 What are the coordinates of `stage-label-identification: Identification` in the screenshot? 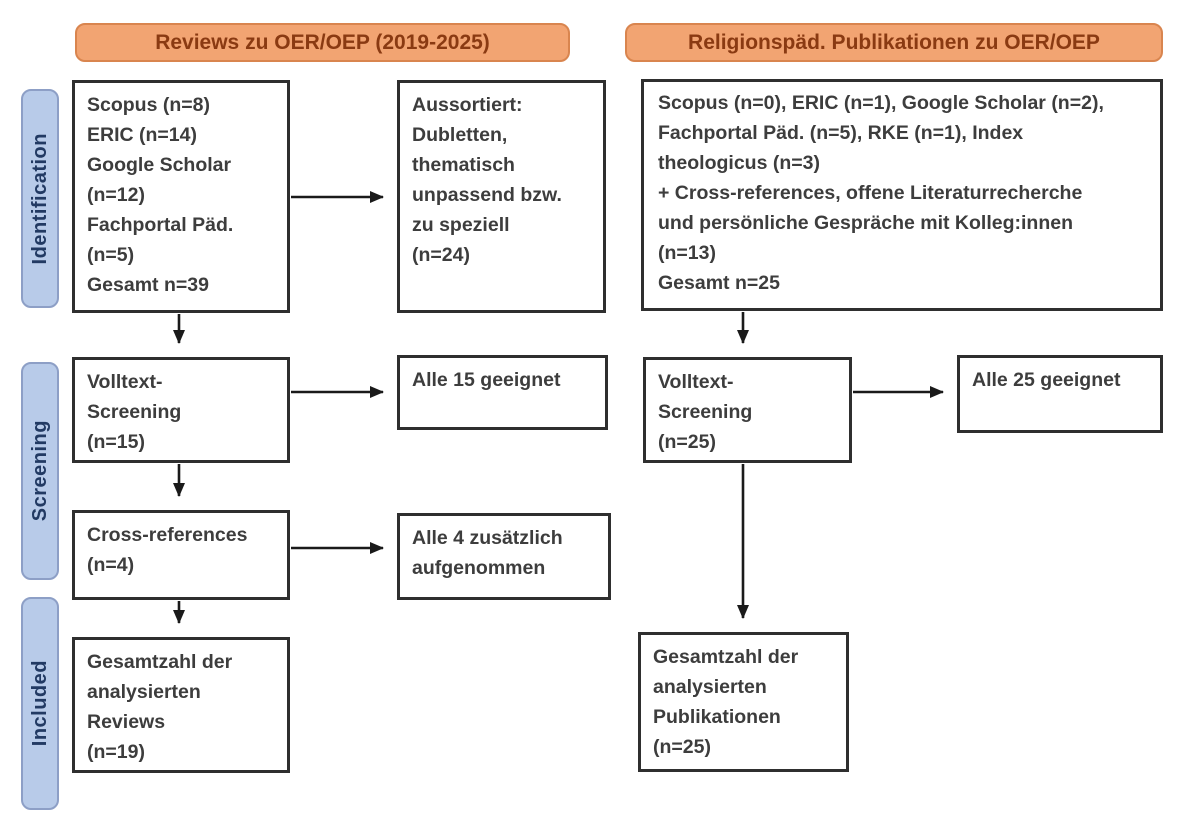 It's located at (40, 198).